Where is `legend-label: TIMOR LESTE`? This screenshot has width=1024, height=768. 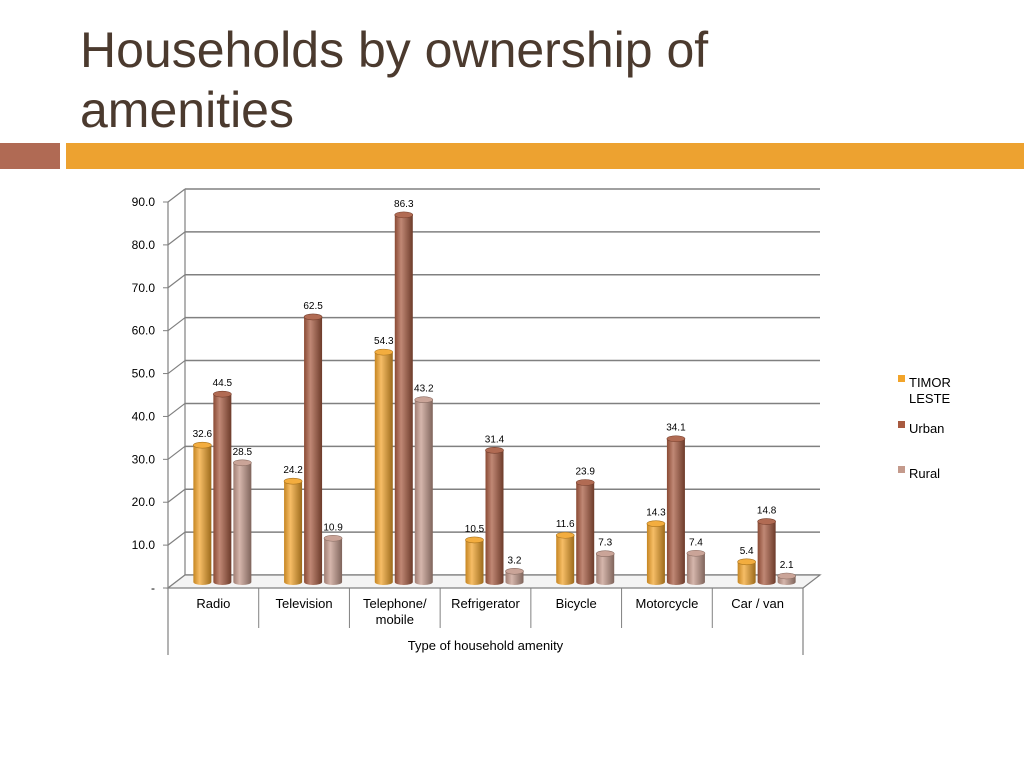 legend-label: TIMOR LESTE is located at coordinates (930, 390).